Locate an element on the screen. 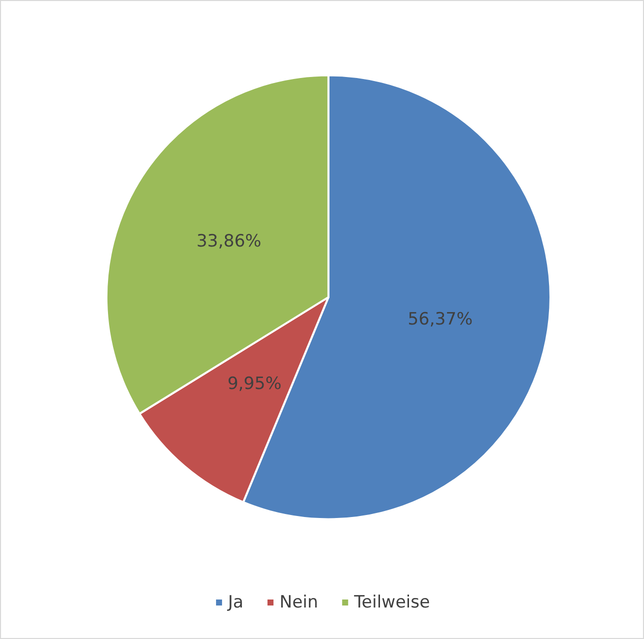 This screenshot has height=639, width=644. legend-label: Nein is located at coordinates (298, 602).